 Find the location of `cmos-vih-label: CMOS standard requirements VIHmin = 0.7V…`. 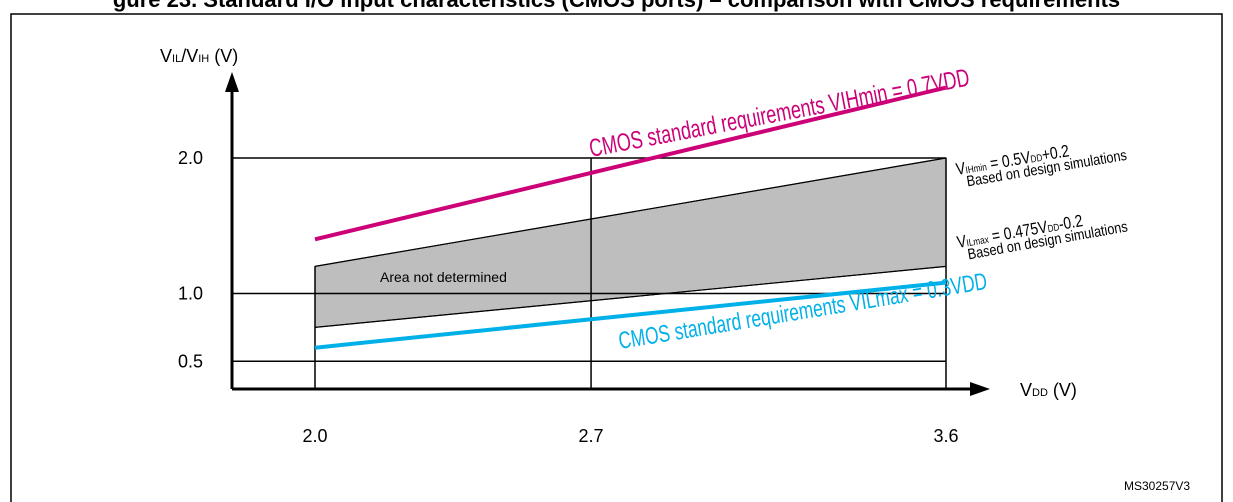

cmos-vih-label: CMOS standard requirements VIHmin = 0.7V… is located at coordinates (779, 113).